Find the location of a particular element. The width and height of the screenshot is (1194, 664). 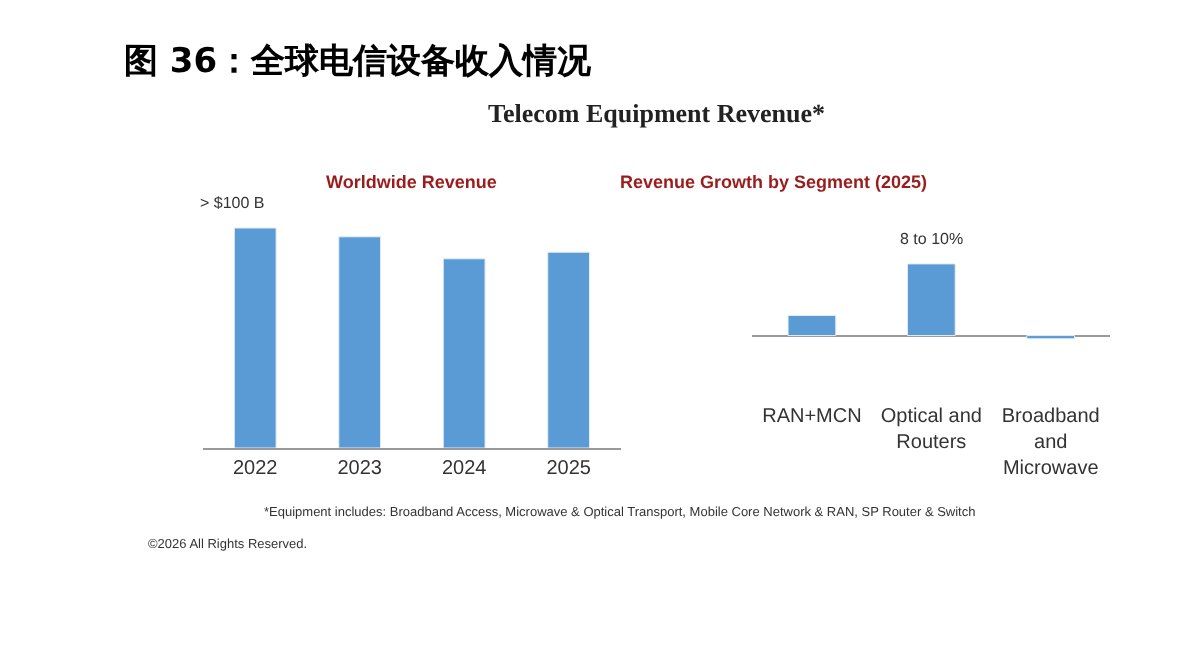

x-tick-label: 2023 is located at coordinates (360, 469).